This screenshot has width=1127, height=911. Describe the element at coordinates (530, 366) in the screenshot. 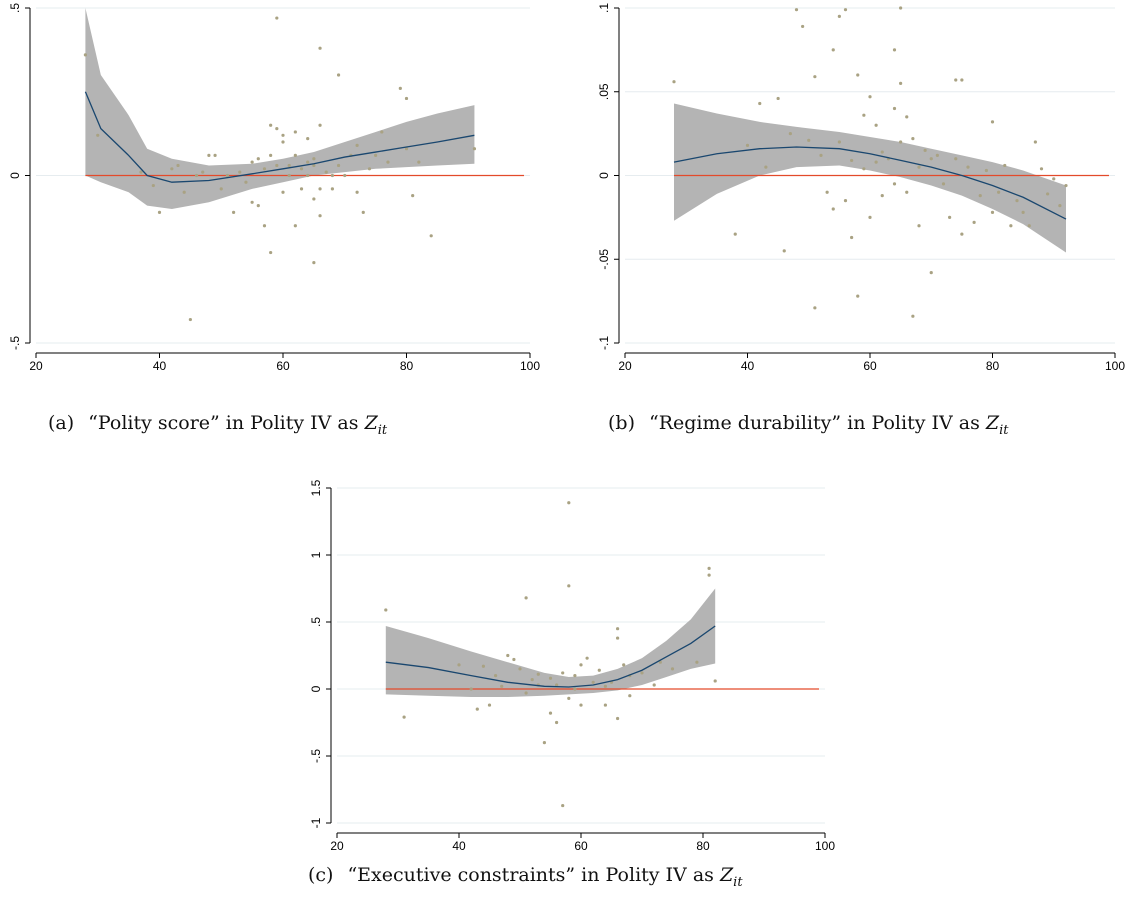

I see `x-tick-label-4: 100` at that location.